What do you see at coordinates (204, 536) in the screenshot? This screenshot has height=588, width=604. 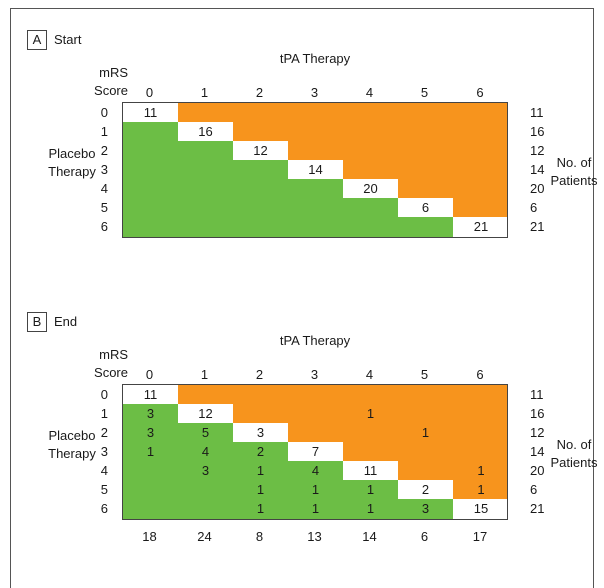 I see `column-total: 24` at bounding box center [204, 536].